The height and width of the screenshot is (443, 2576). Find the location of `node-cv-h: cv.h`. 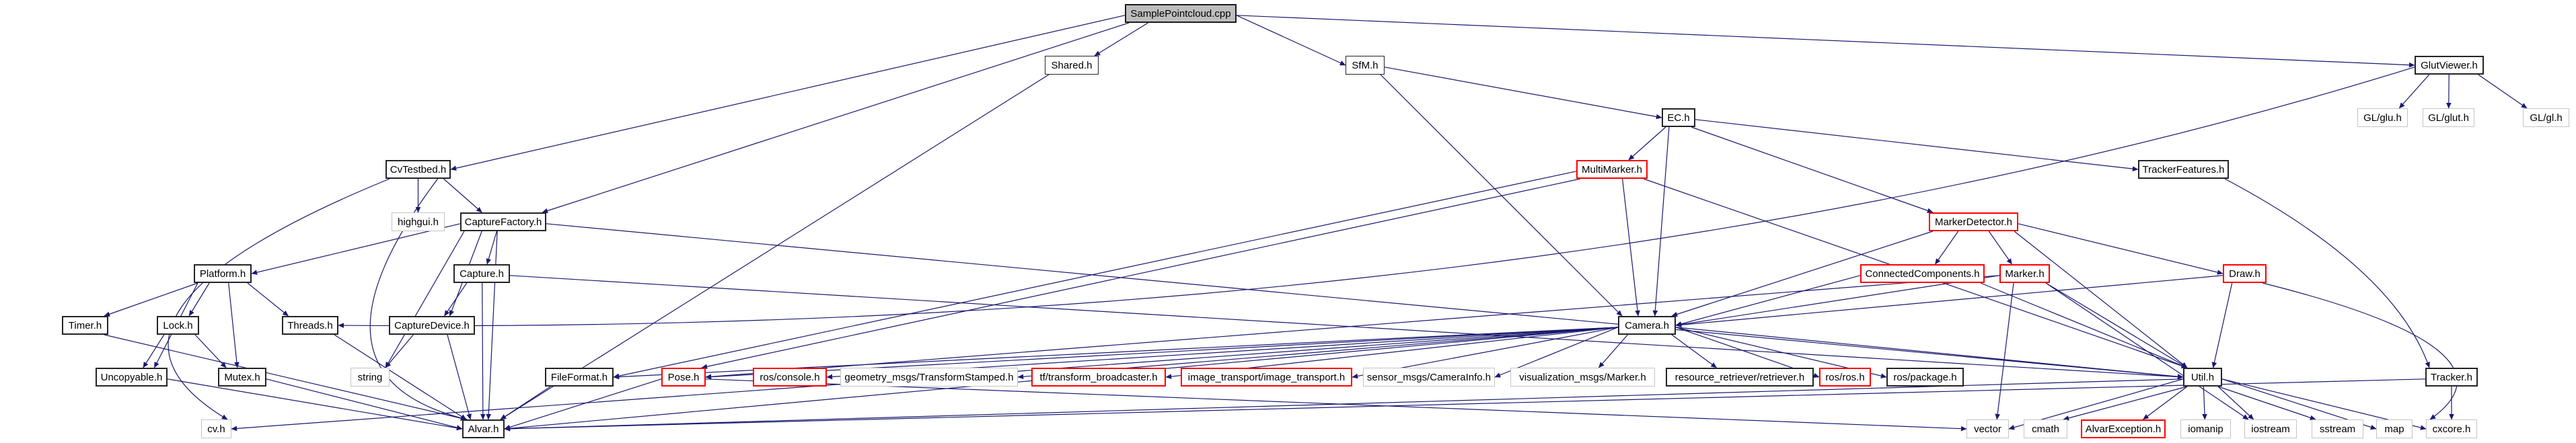

node-cv-h: cv.h is located at coordinates (216, 428).